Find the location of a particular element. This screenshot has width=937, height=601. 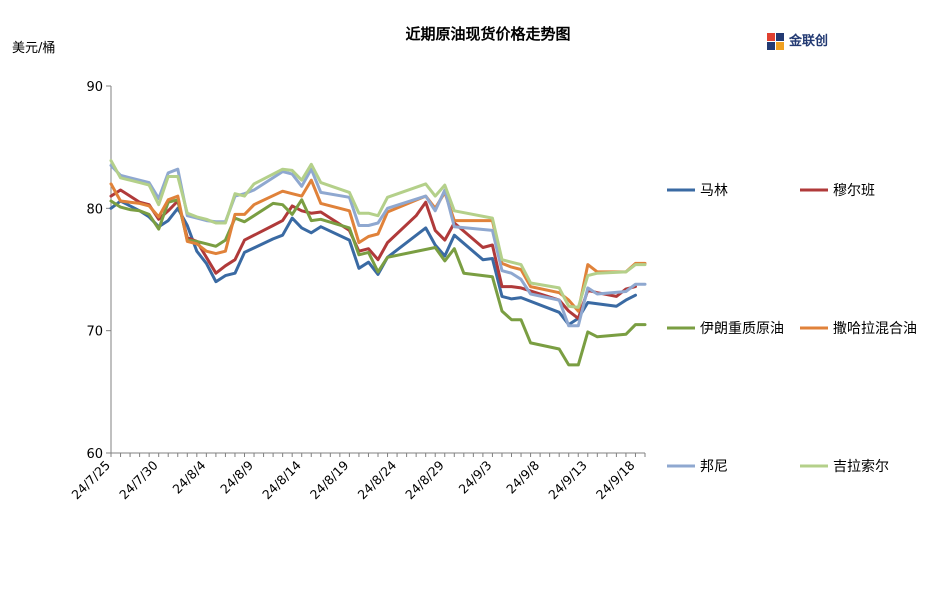

x-tick-label: 24/8/4 is located at coordinates (188, 476).